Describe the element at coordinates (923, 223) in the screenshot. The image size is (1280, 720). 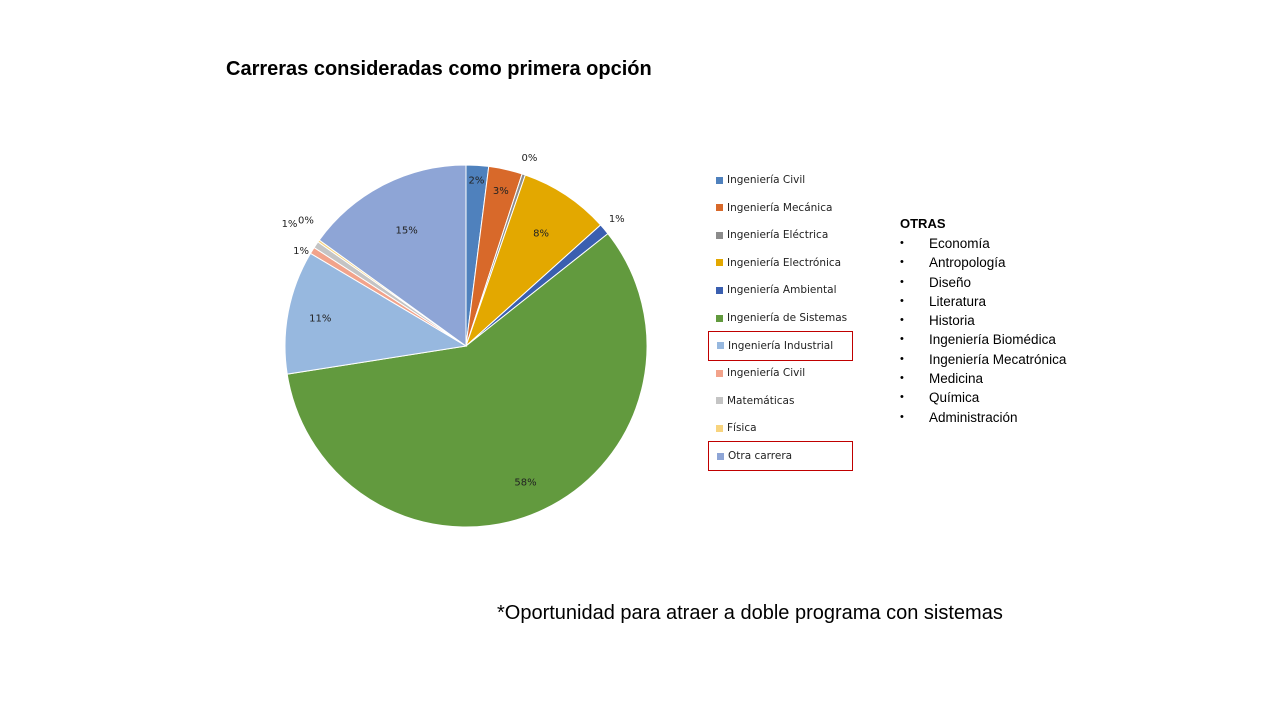
I see `otras-heading: OTRAS` at that location.